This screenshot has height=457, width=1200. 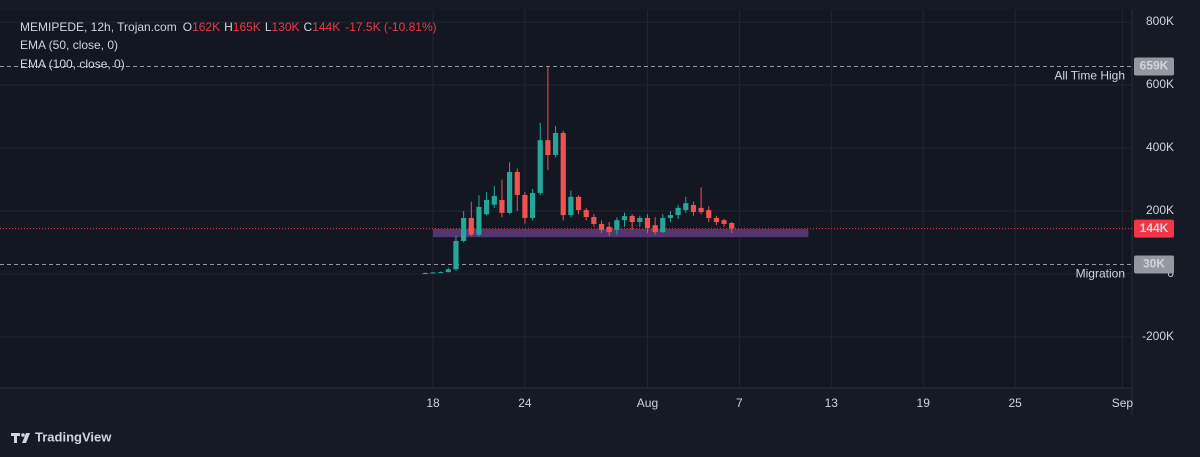 I want to click on legend-value: 165K, so click(x=247, y=27).